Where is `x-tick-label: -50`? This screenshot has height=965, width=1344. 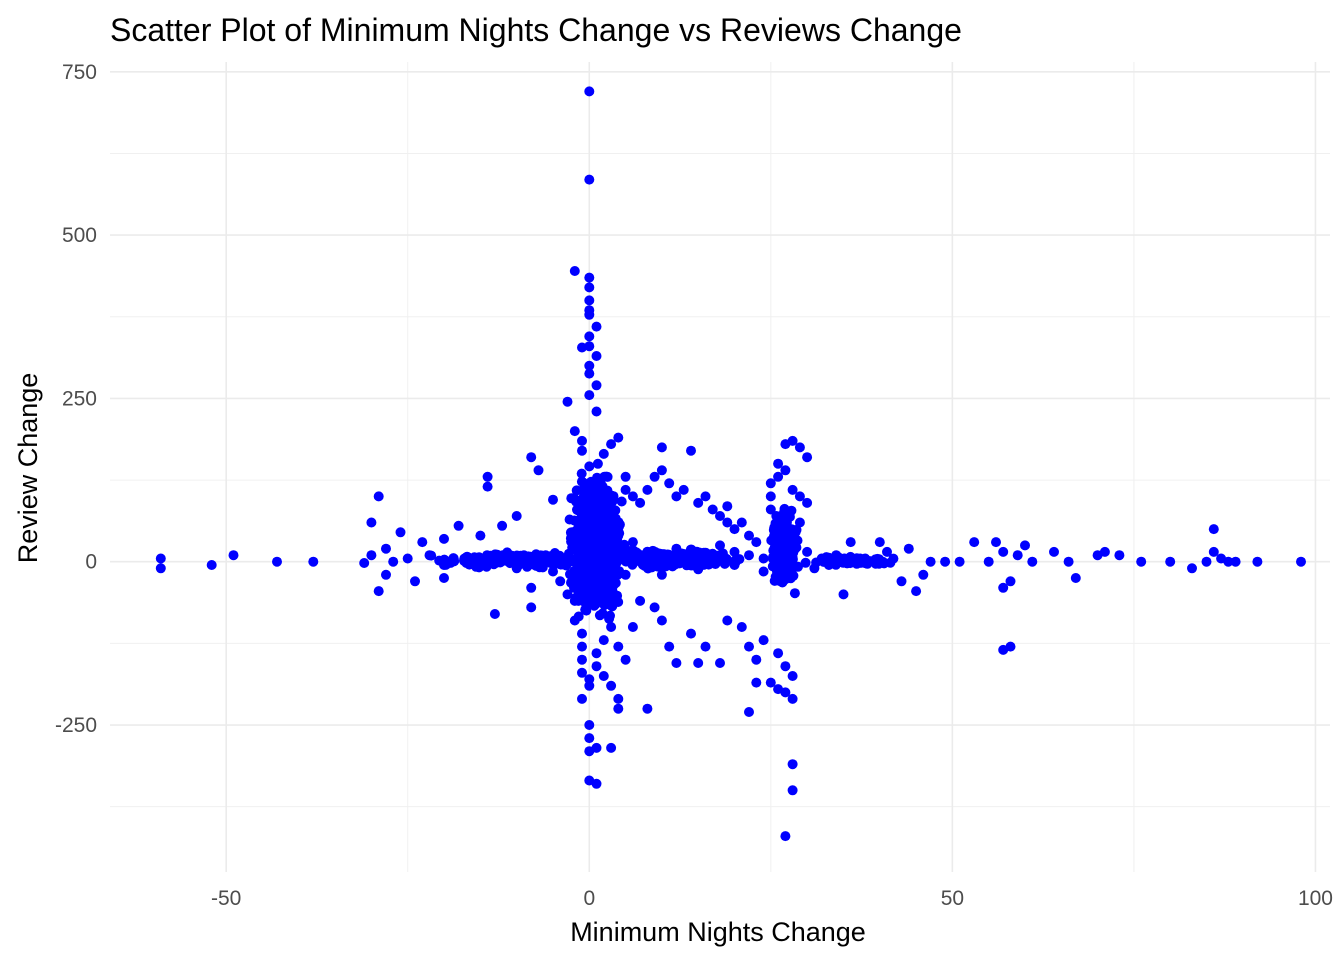 x-tick-label: -50 is located at coordinates (226, 898).